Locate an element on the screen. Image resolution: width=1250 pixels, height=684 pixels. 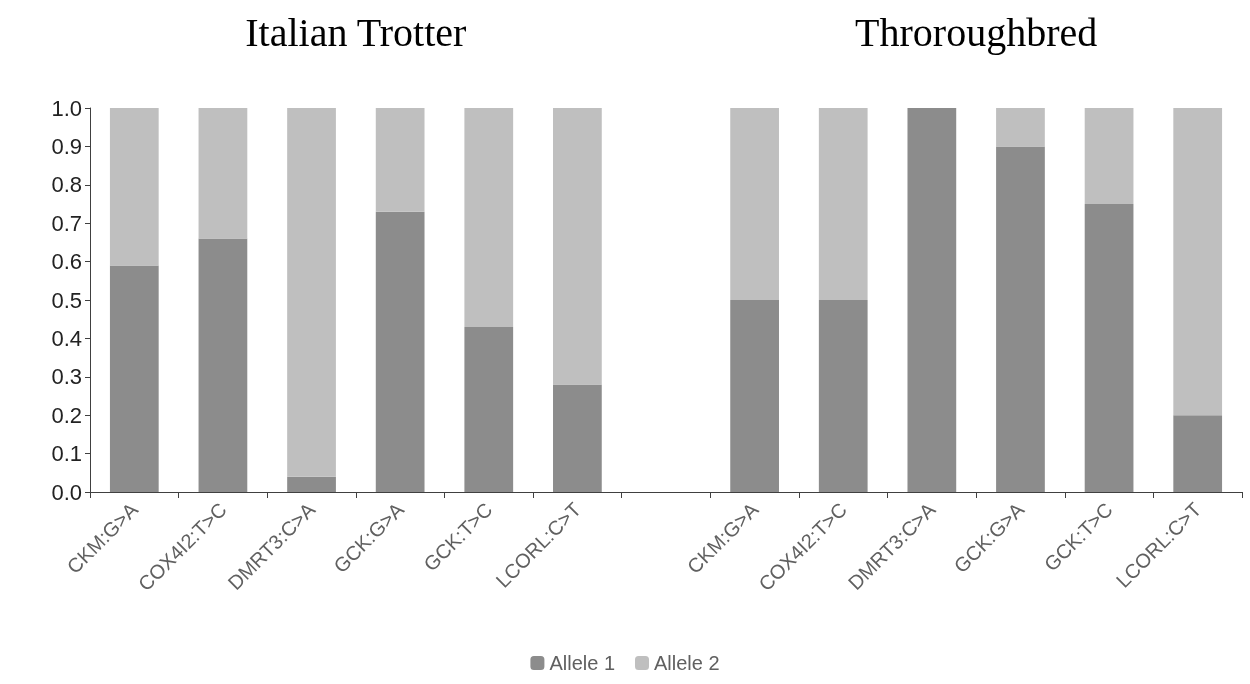
y-tick-label: 0.1 is located at coordinates (66, 454).